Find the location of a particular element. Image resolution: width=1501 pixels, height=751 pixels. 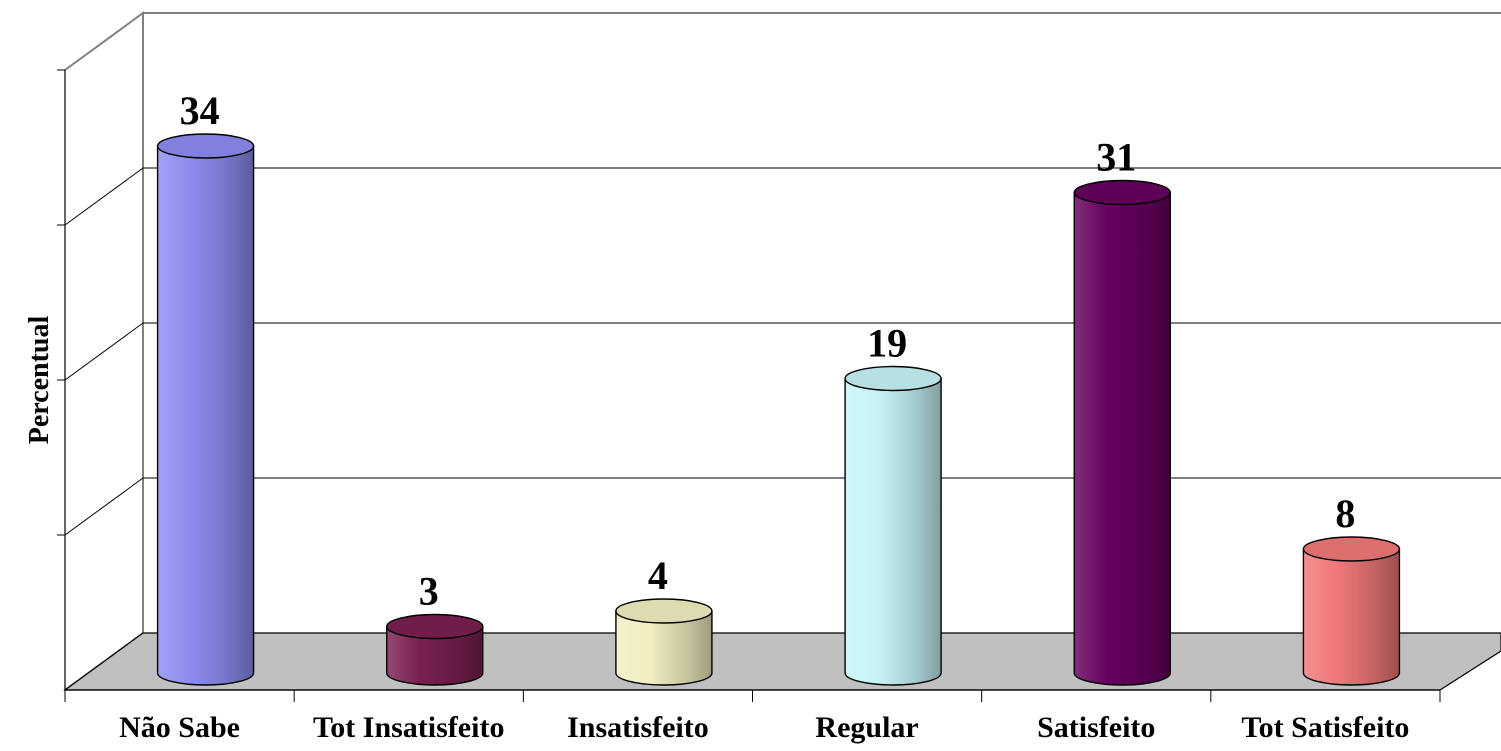

value-label: 8 is located at coordinates (1345, 513).